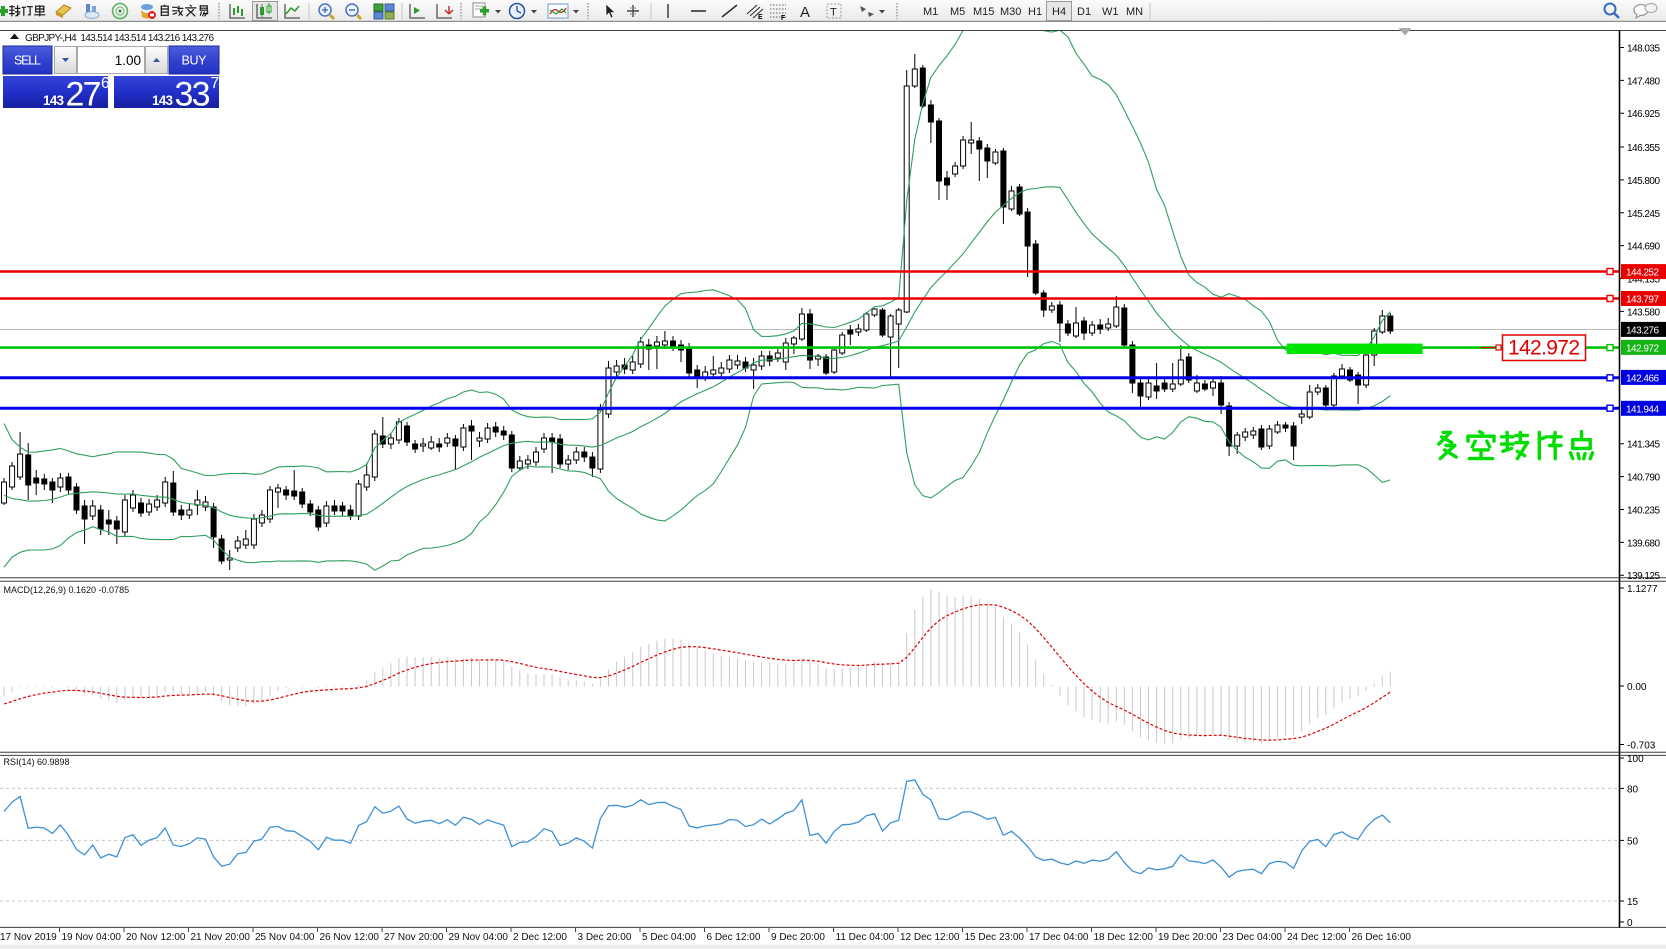  Describe the element at coordinates (1643, 81) in the screenshot. I see `svg-text: 147.480` at that location.